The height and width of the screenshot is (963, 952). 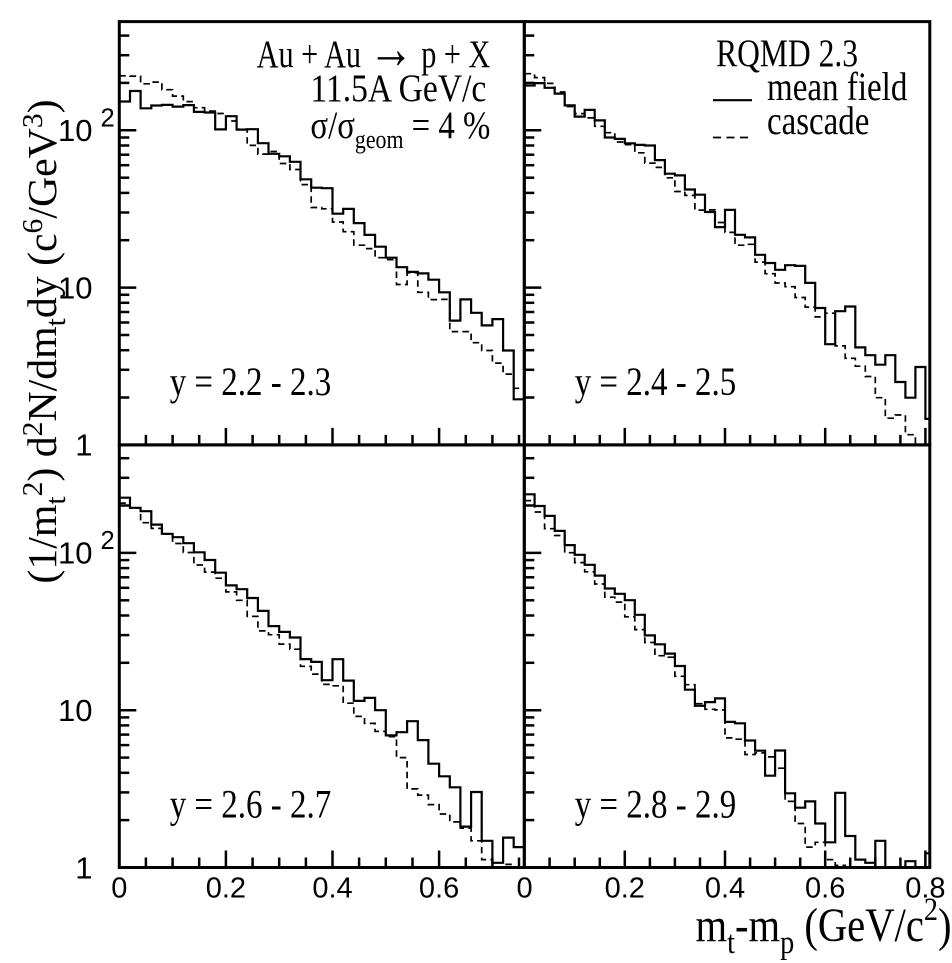 What do you see at coordinates (44, 341) in the screenshot?
I see `svg-text: (1/mt2) d2N/dmtdy (c6/GeV3)` at bounding box center [44, 341].